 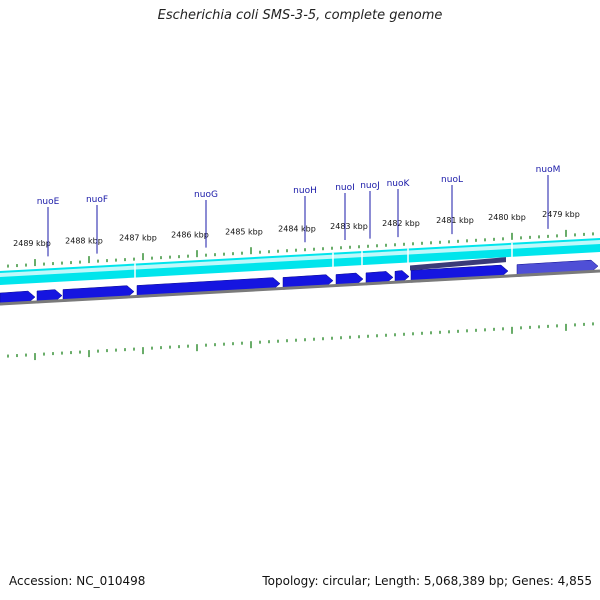 I want to click on kbp-label: 2481 kbp, so click(x=455, y=220).